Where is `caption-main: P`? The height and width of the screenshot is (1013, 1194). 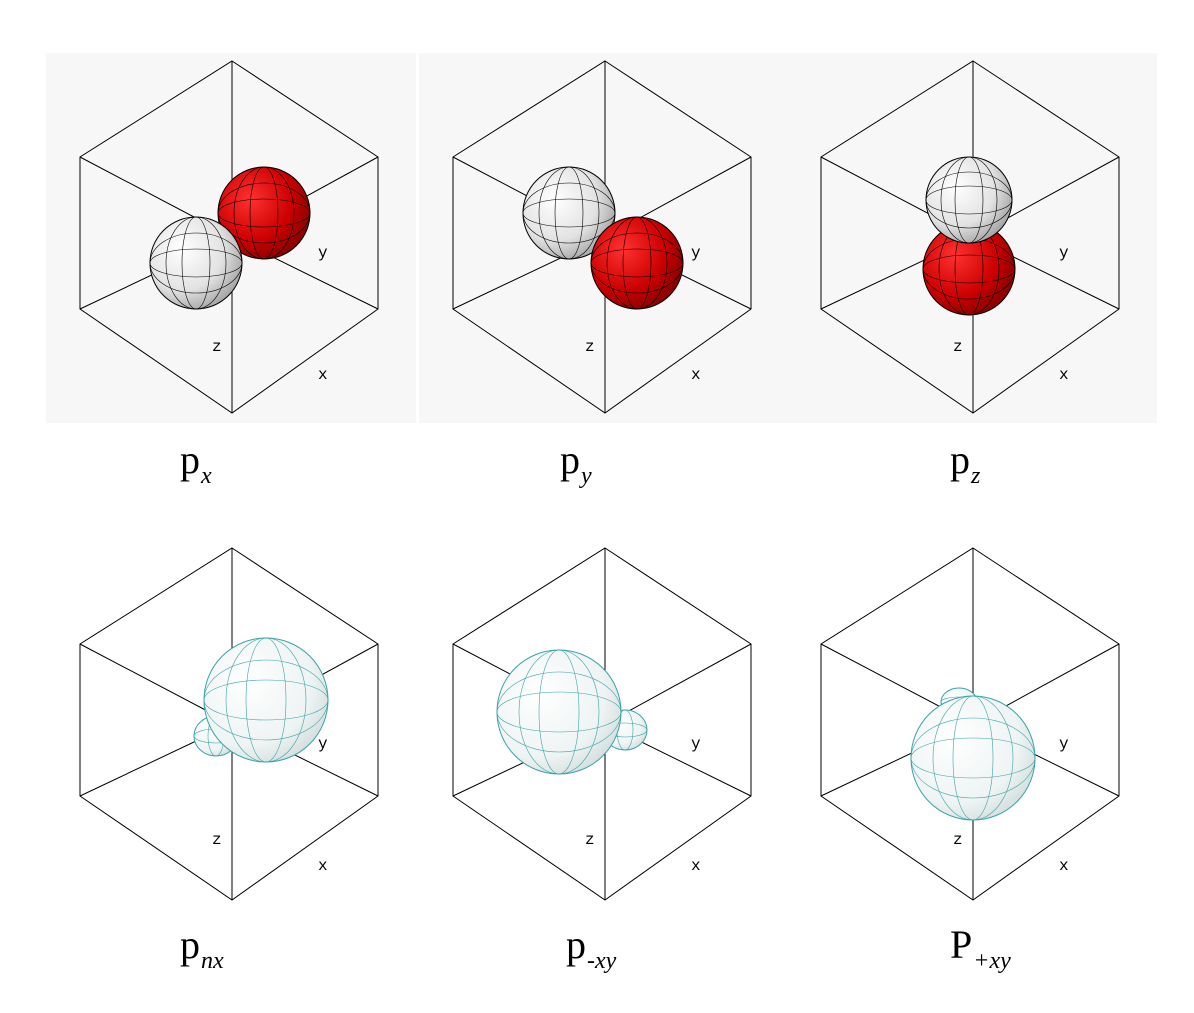
caption-main: P is located at coordinates (961, 944).